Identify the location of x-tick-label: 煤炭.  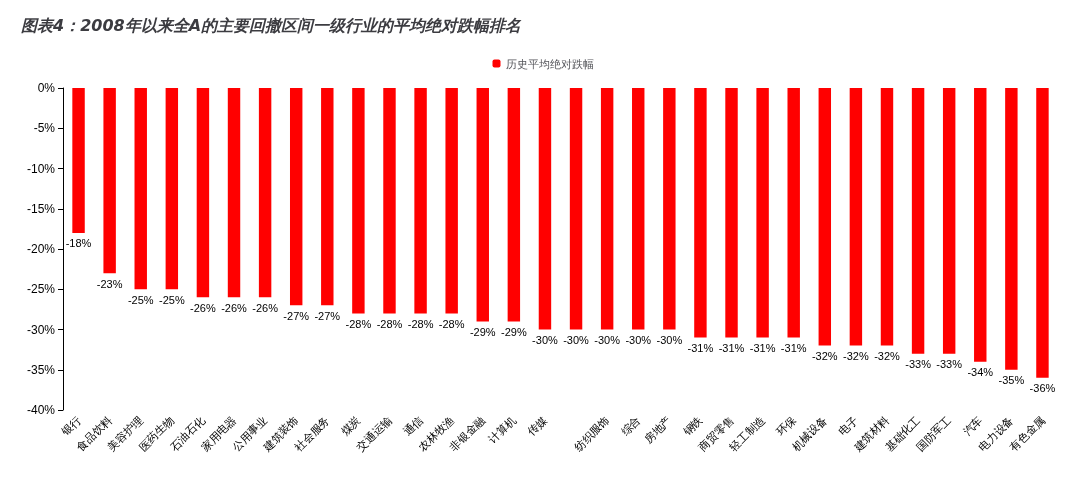
(350, 425).